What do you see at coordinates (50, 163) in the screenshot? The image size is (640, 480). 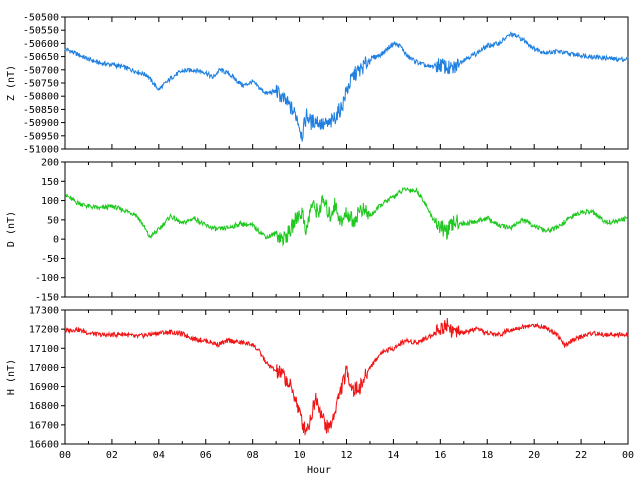 I see `panel-d-ytick-label: 200` at bounding box center [50, 163].